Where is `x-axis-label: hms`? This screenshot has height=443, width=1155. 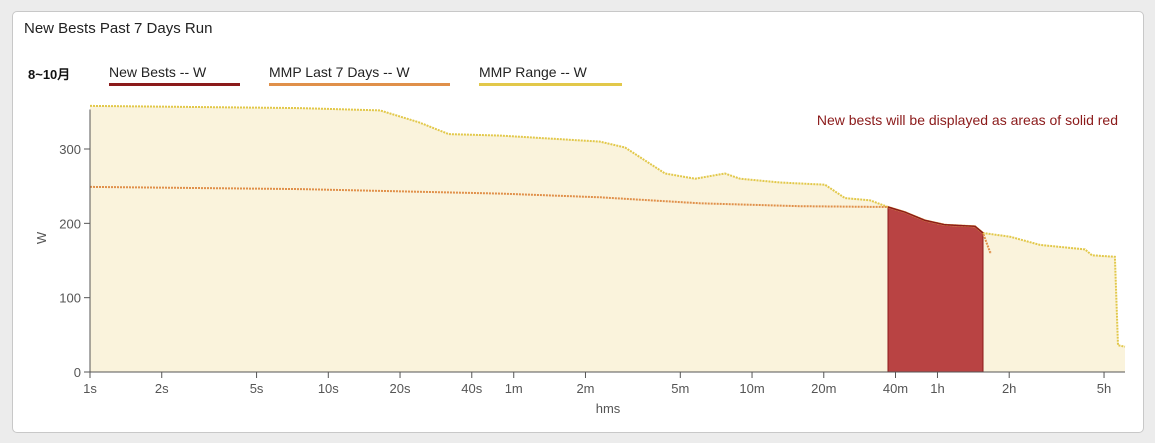 x-axis-label: hms is located at coordinates (608, 408).